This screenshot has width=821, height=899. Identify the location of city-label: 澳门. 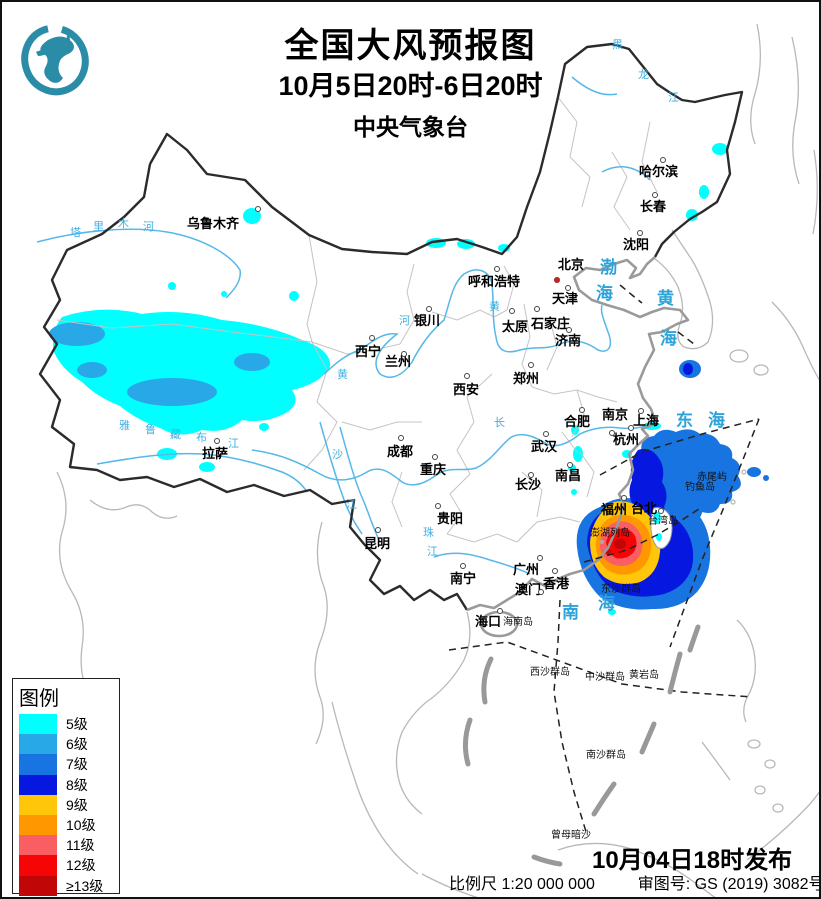
(528, 589).